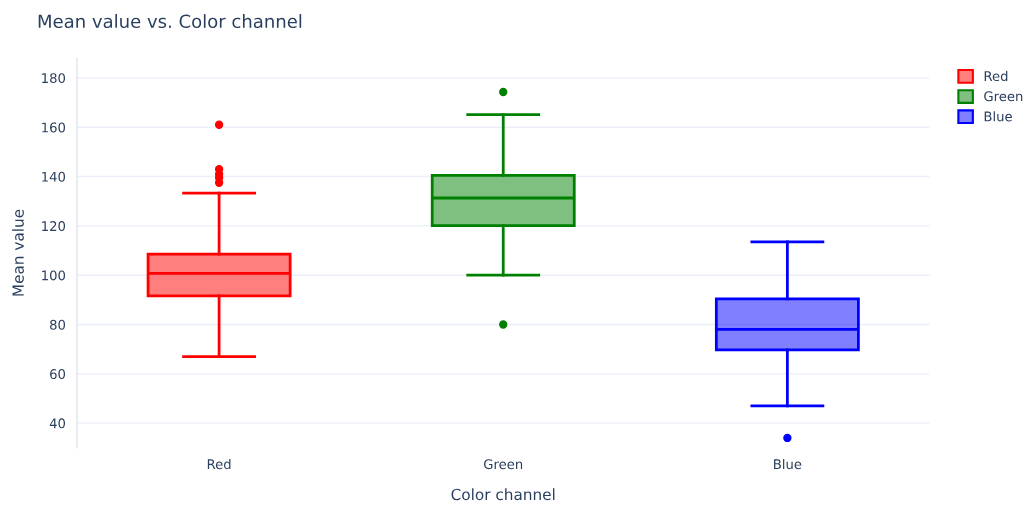 Image resolution: width=1027 pixels, height=506 pixels. I want to click on y-tick-label: 60, so click(58, 374).